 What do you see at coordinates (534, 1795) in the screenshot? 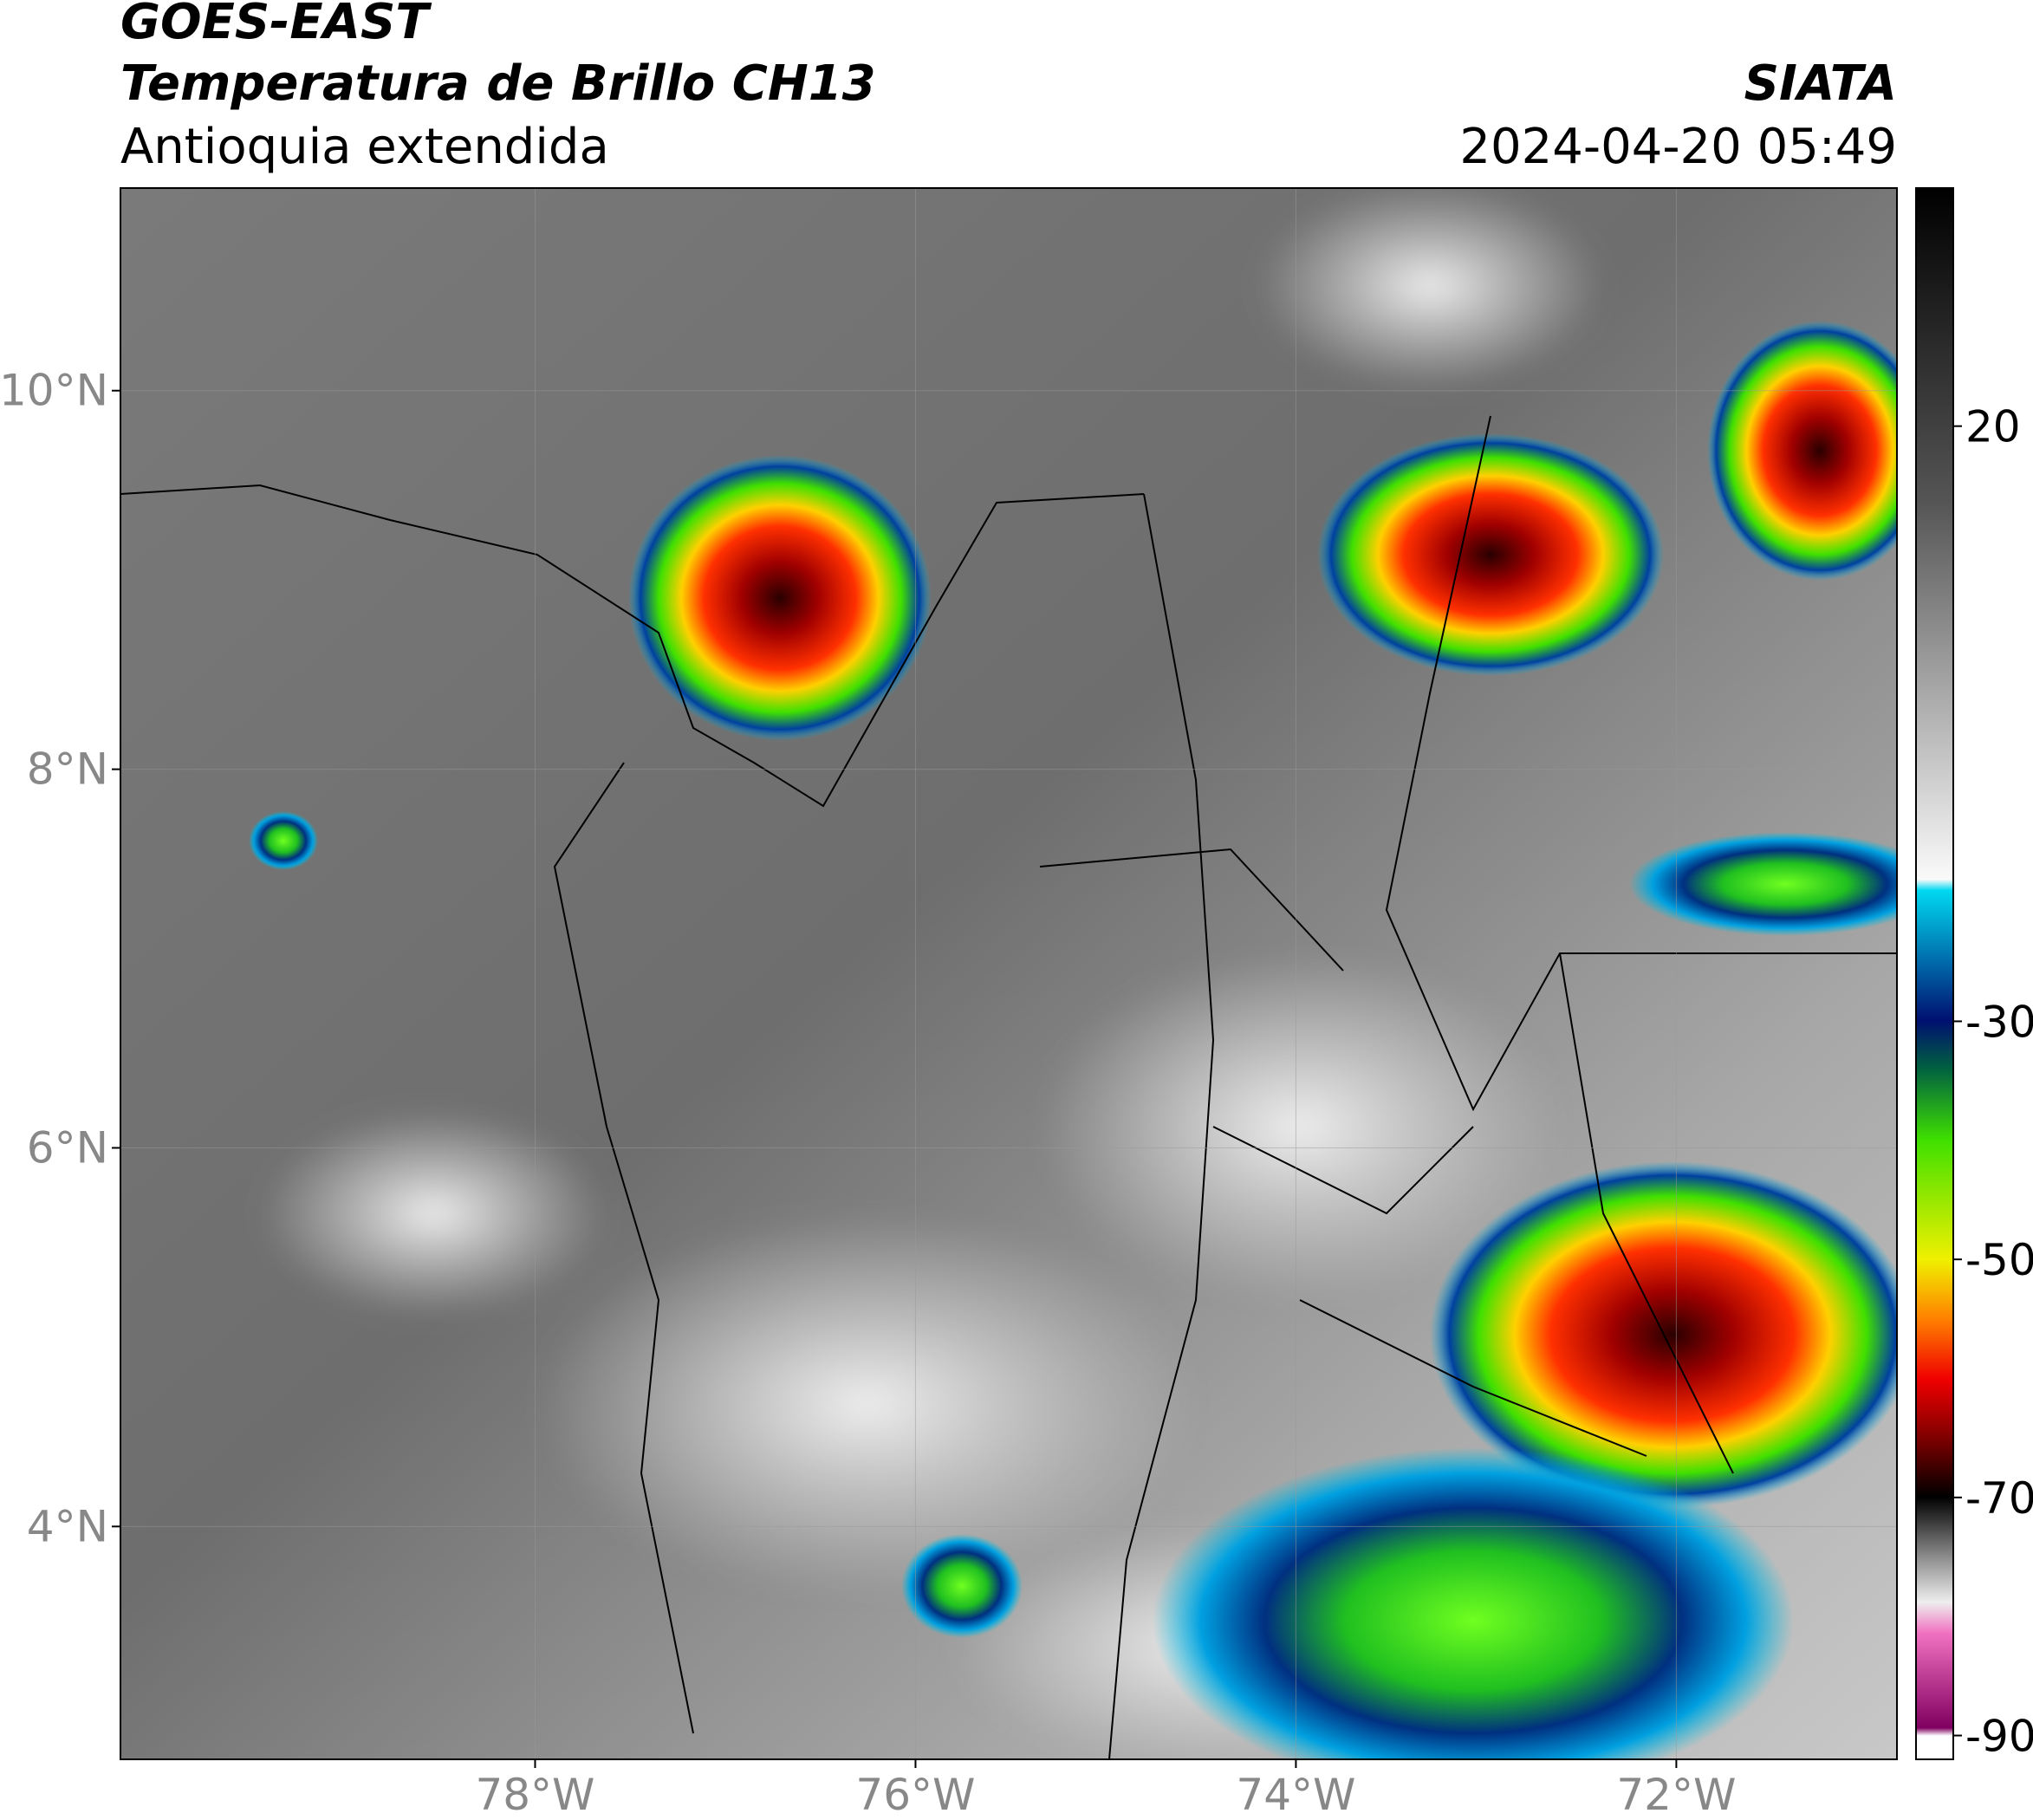
I see `x-tick-label: 78°W` at bounding box center [534, 1795].